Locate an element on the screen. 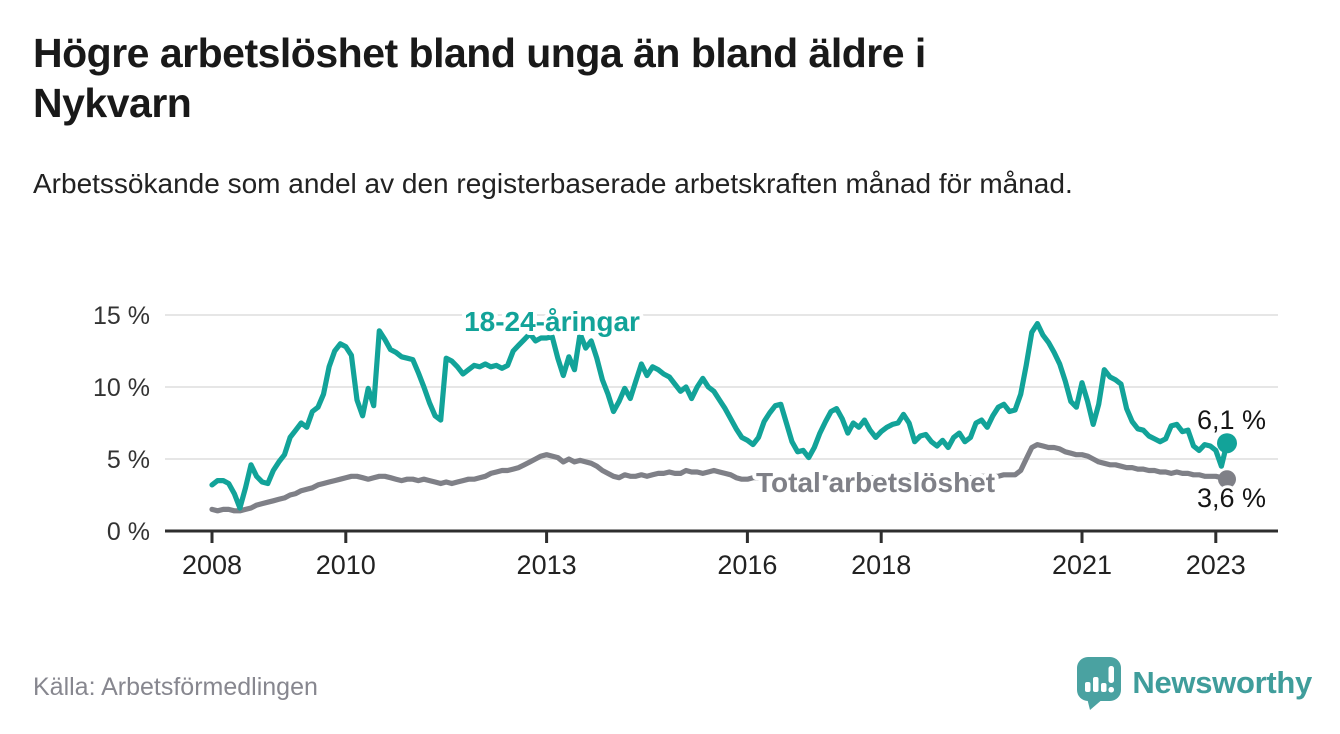 This screenshot has height=734, width=1340. x-tick-label: 2010 is located at coordinates (346, 565).